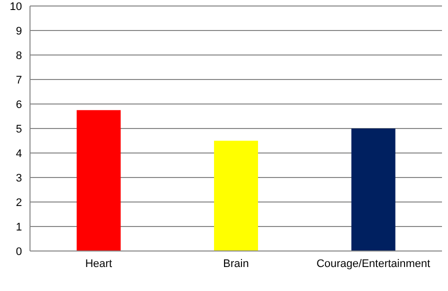  I want to click on x-tick-label: Brain, so click(236, 264).